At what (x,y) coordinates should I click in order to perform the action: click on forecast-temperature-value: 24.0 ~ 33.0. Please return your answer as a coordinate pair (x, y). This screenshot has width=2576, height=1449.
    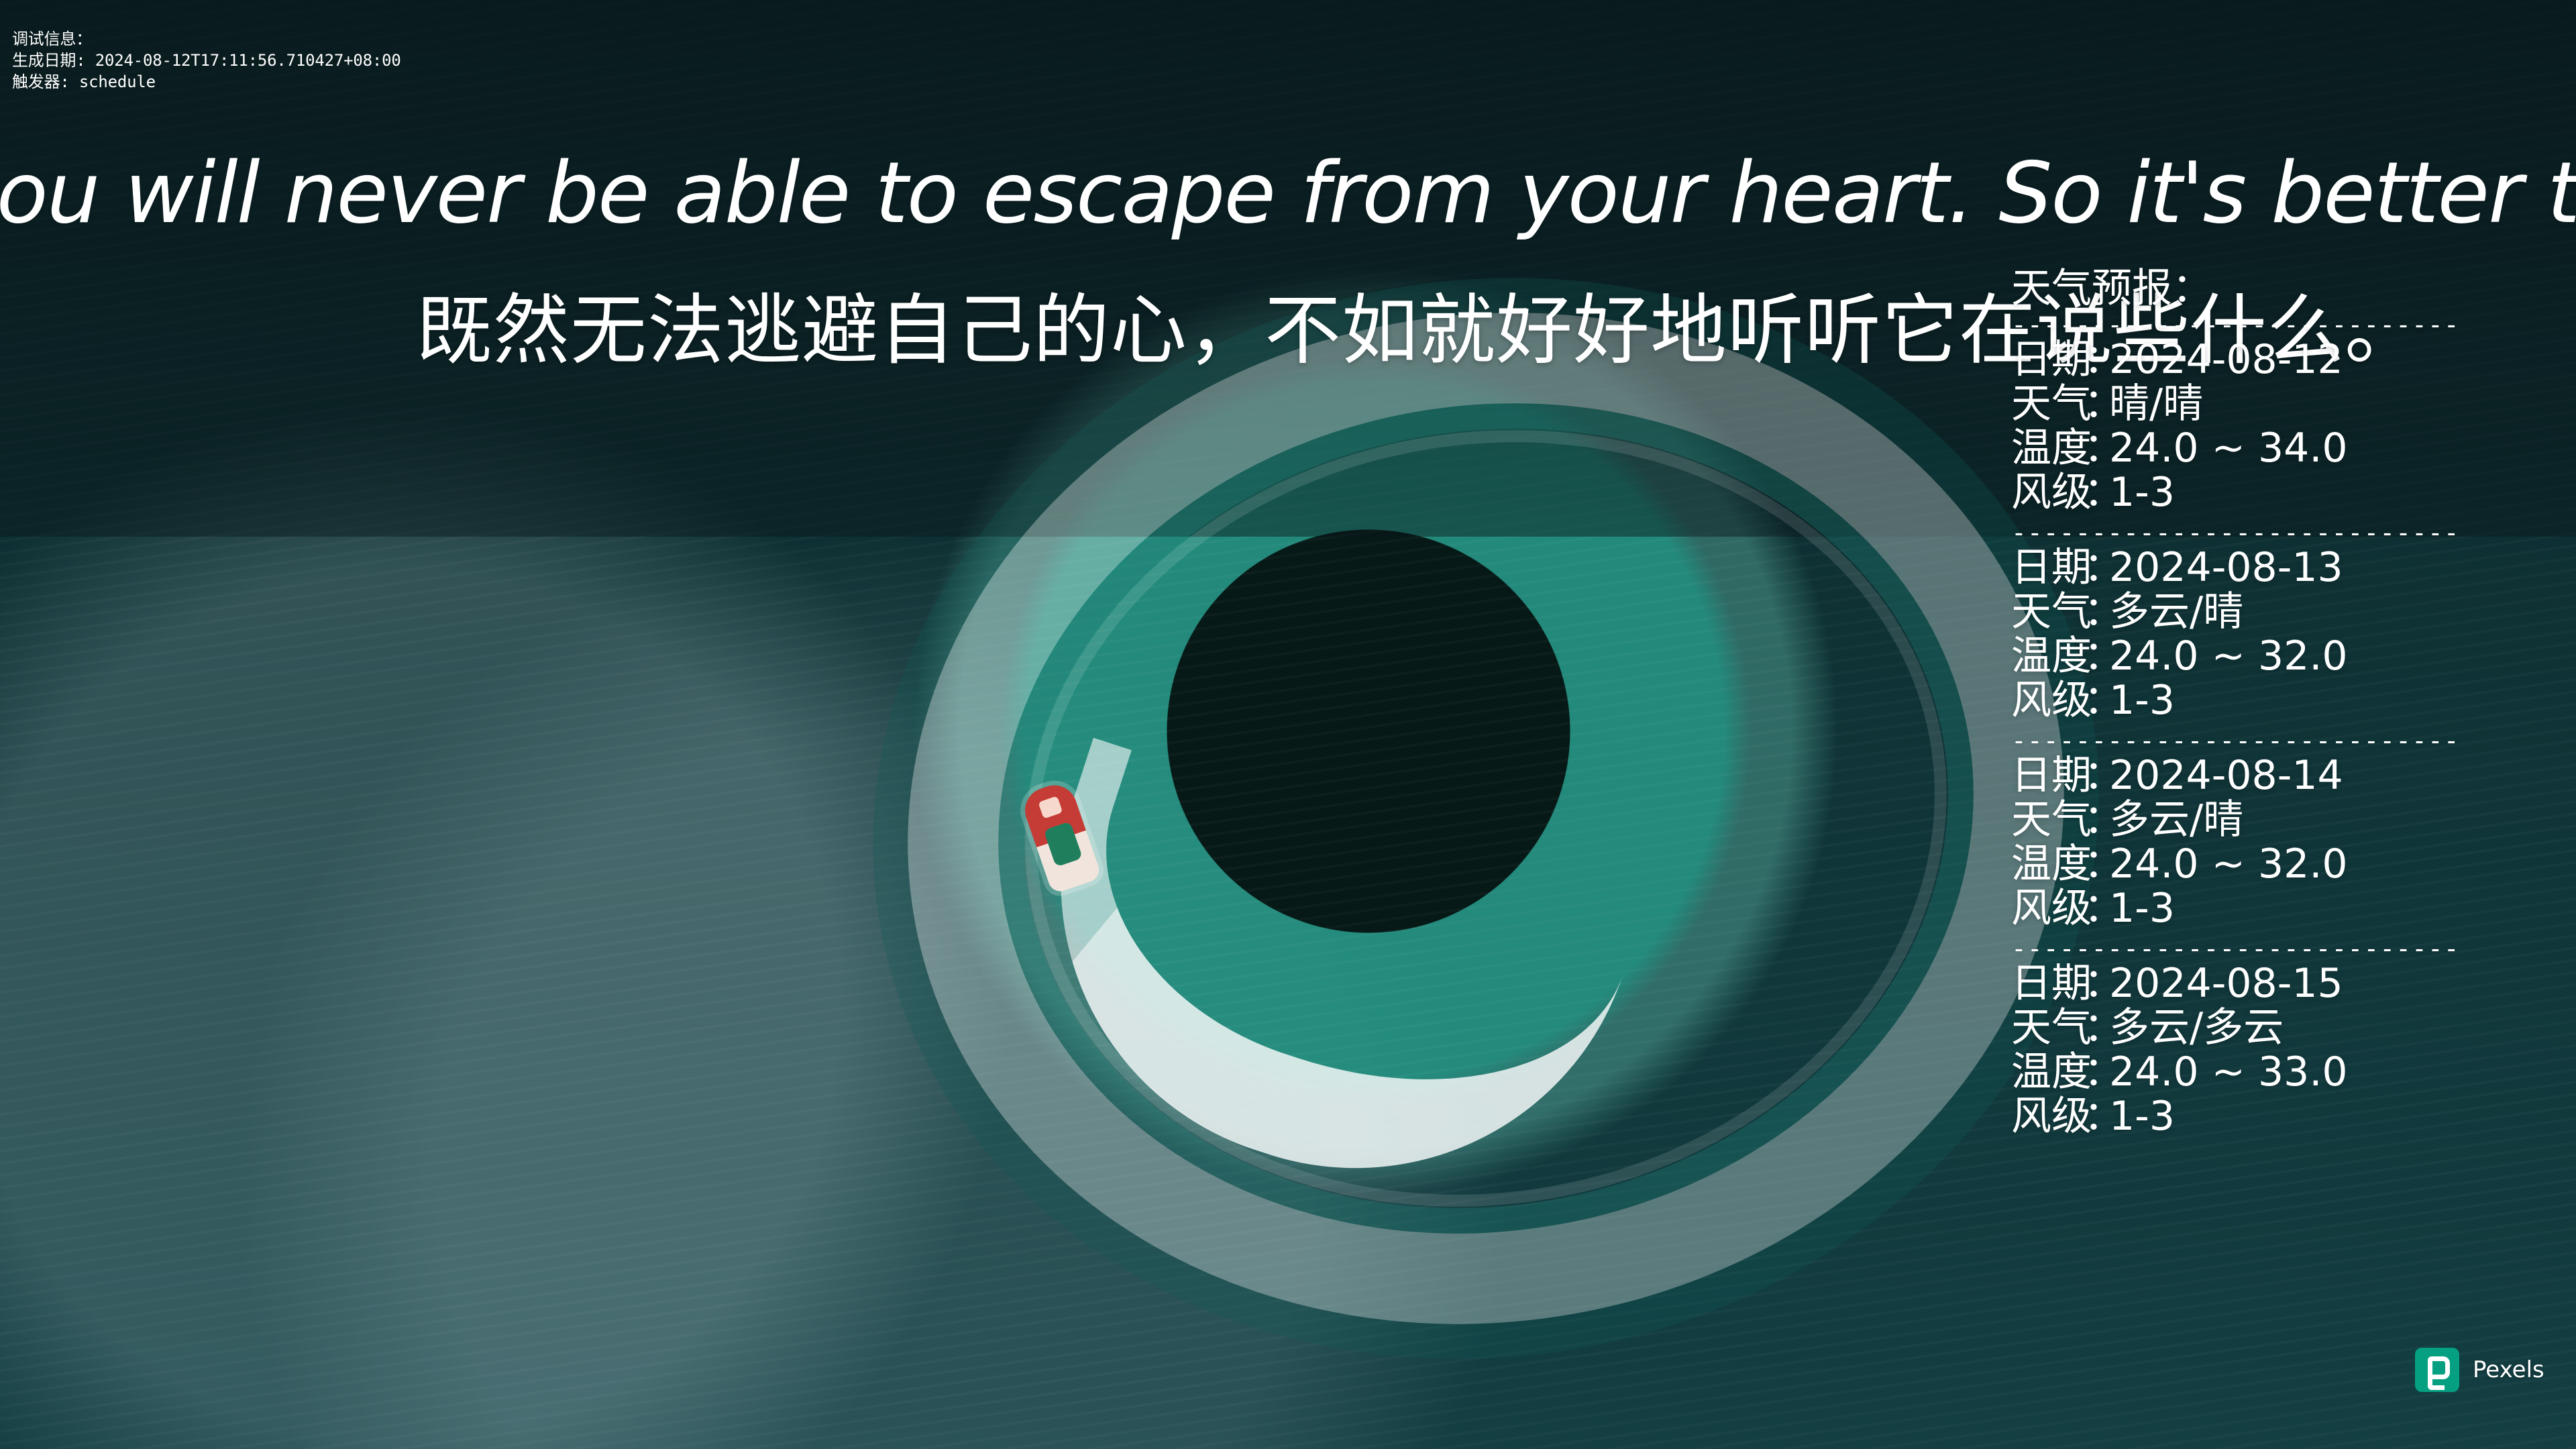
    Looking at the image, I should click on (2228, 1072).